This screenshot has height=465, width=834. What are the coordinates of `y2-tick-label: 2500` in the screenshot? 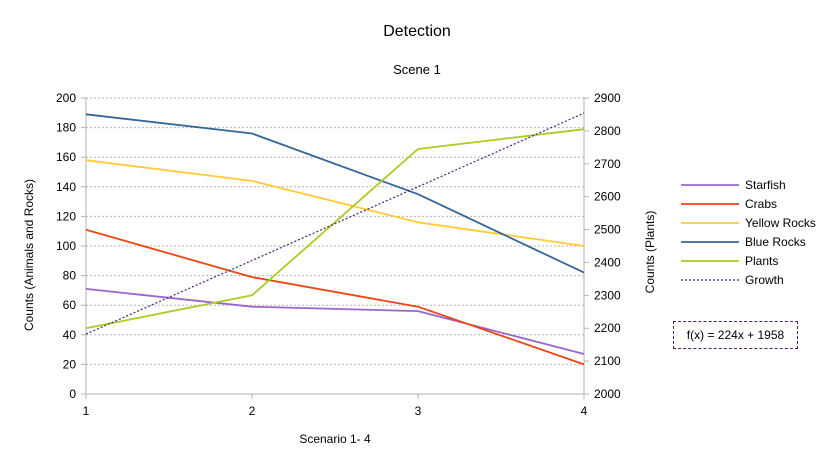 It's located at (607, 230).